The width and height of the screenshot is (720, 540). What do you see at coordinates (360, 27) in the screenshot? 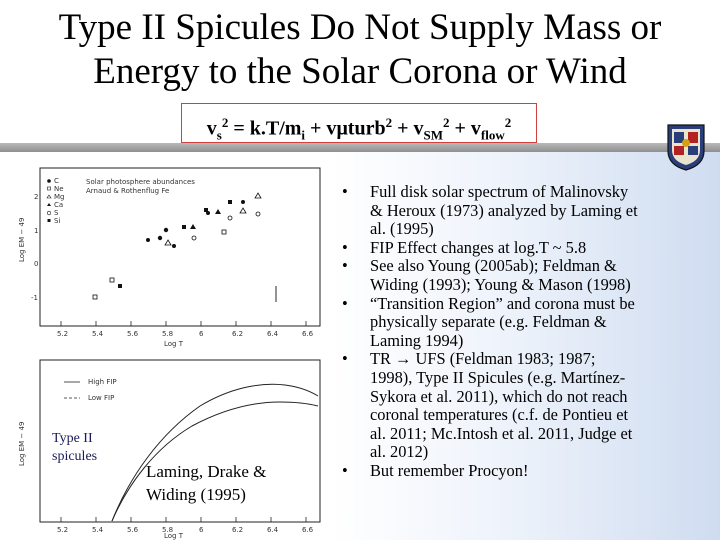
I see `title-line-1: Type II Spicules Do Not Supply Mass or` at bounding box center [360, 27].